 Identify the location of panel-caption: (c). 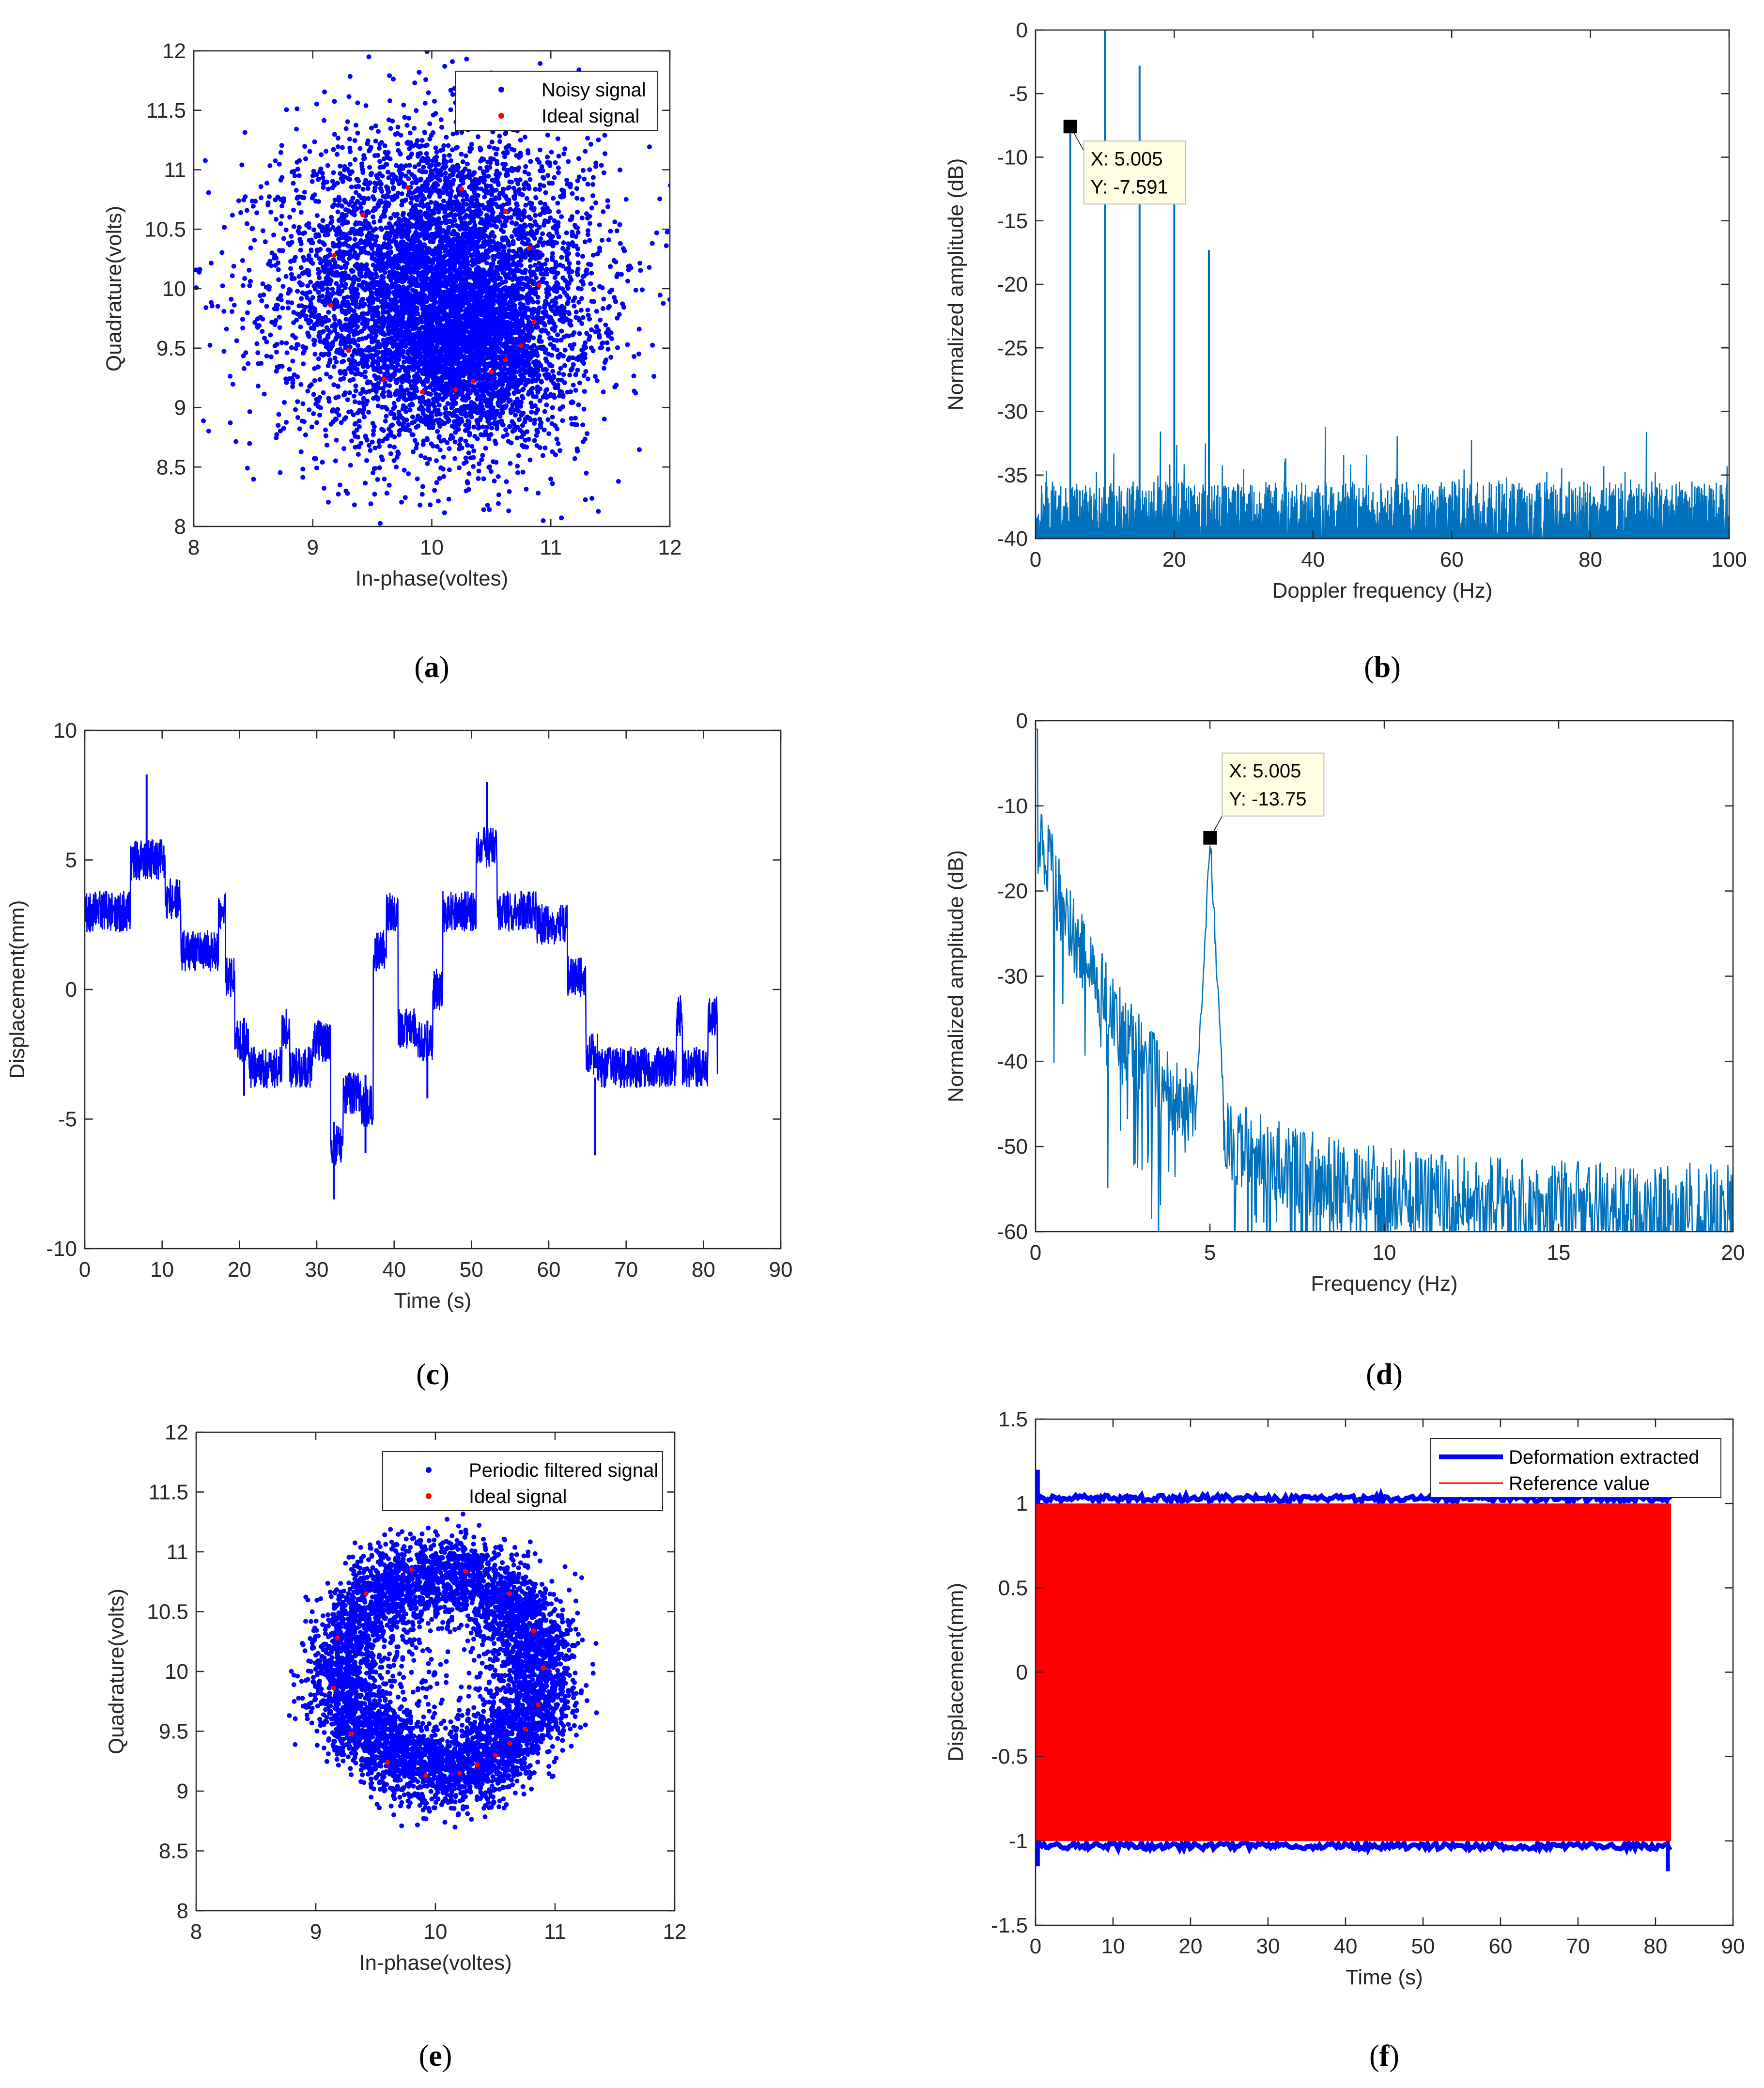
(432, 1374).